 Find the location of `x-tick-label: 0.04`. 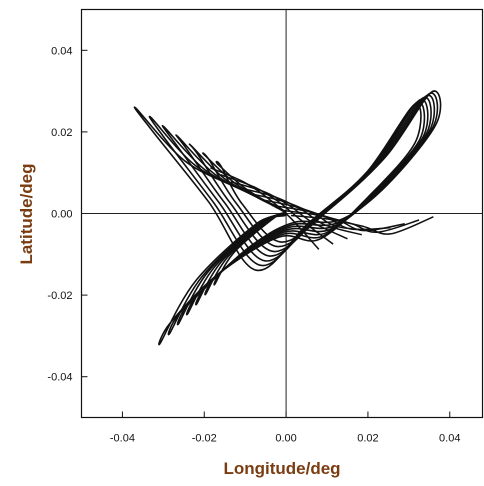

x-tick-label: 0.04 is located at coordinates (449, 439).